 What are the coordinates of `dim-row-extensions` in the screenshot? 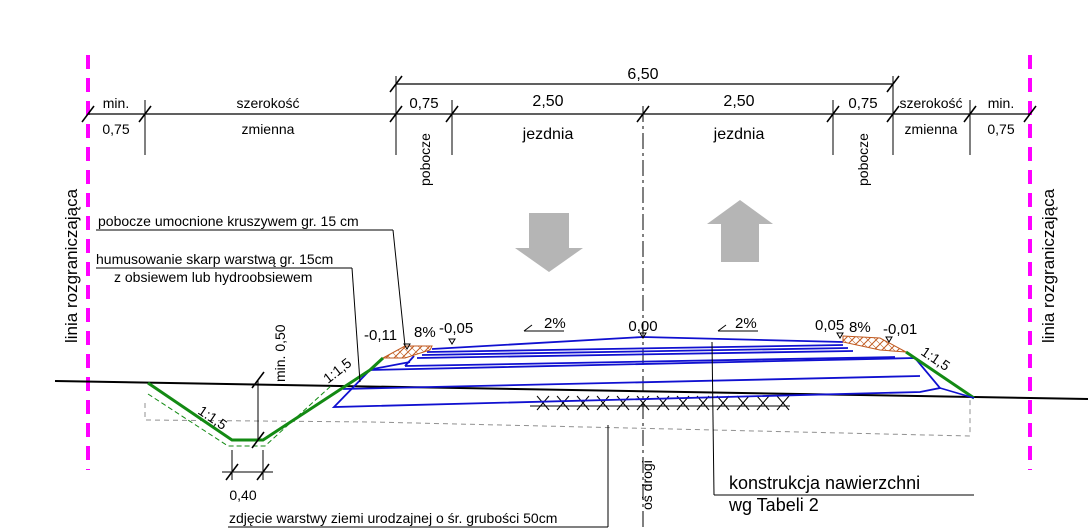 It's located at (557, 127).